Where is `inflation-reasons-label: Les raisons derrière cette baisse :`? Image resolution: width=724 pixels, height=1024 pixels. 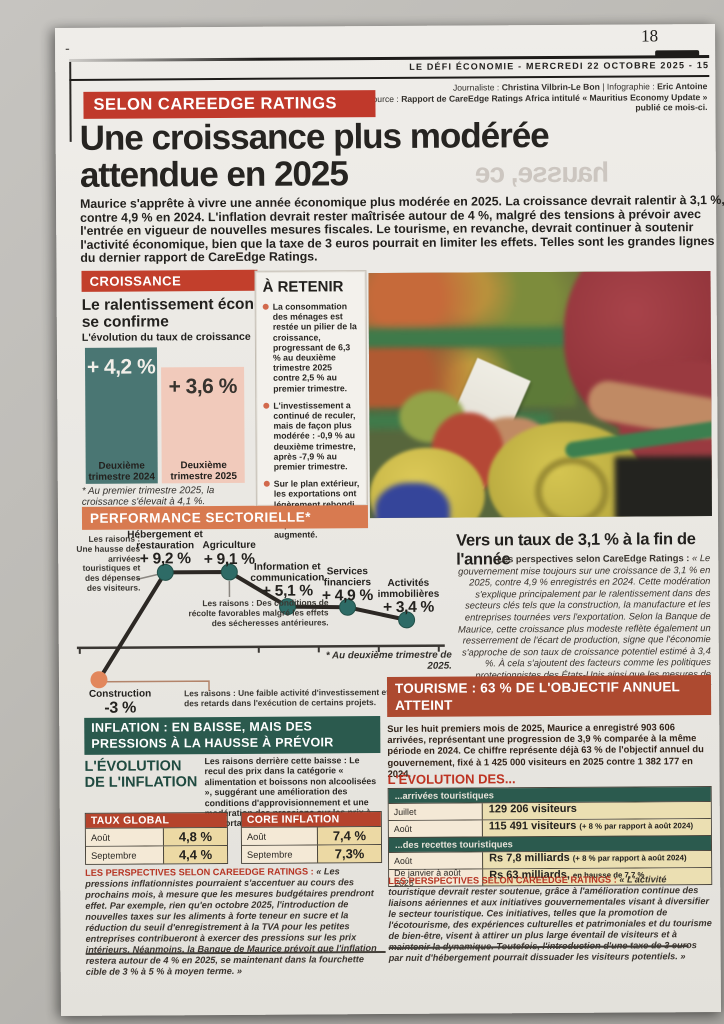 inflation-reasons-label: Les raisons derrière cette baisse : is located at coordinates (277, 761).